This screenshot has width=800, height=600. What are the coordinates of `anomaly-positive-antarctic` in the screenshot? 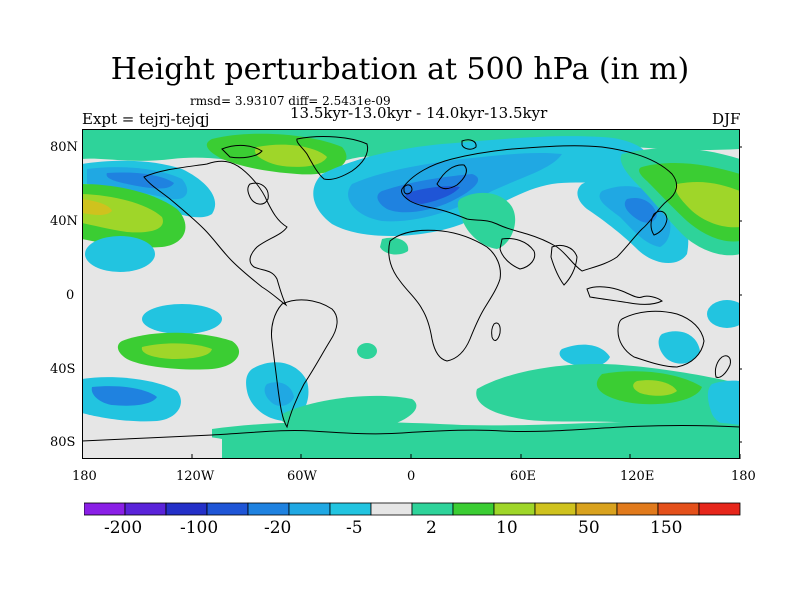 It's located at (476, 440).